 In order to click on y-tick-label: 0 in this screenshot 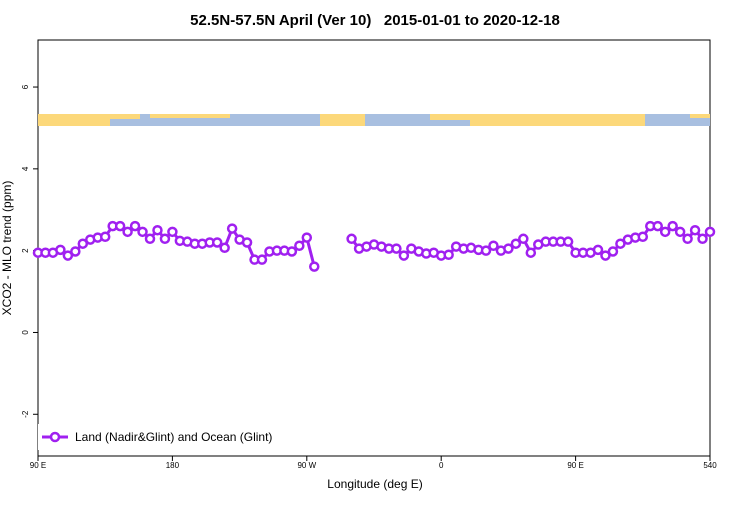, I will do `click(25, 332)`.